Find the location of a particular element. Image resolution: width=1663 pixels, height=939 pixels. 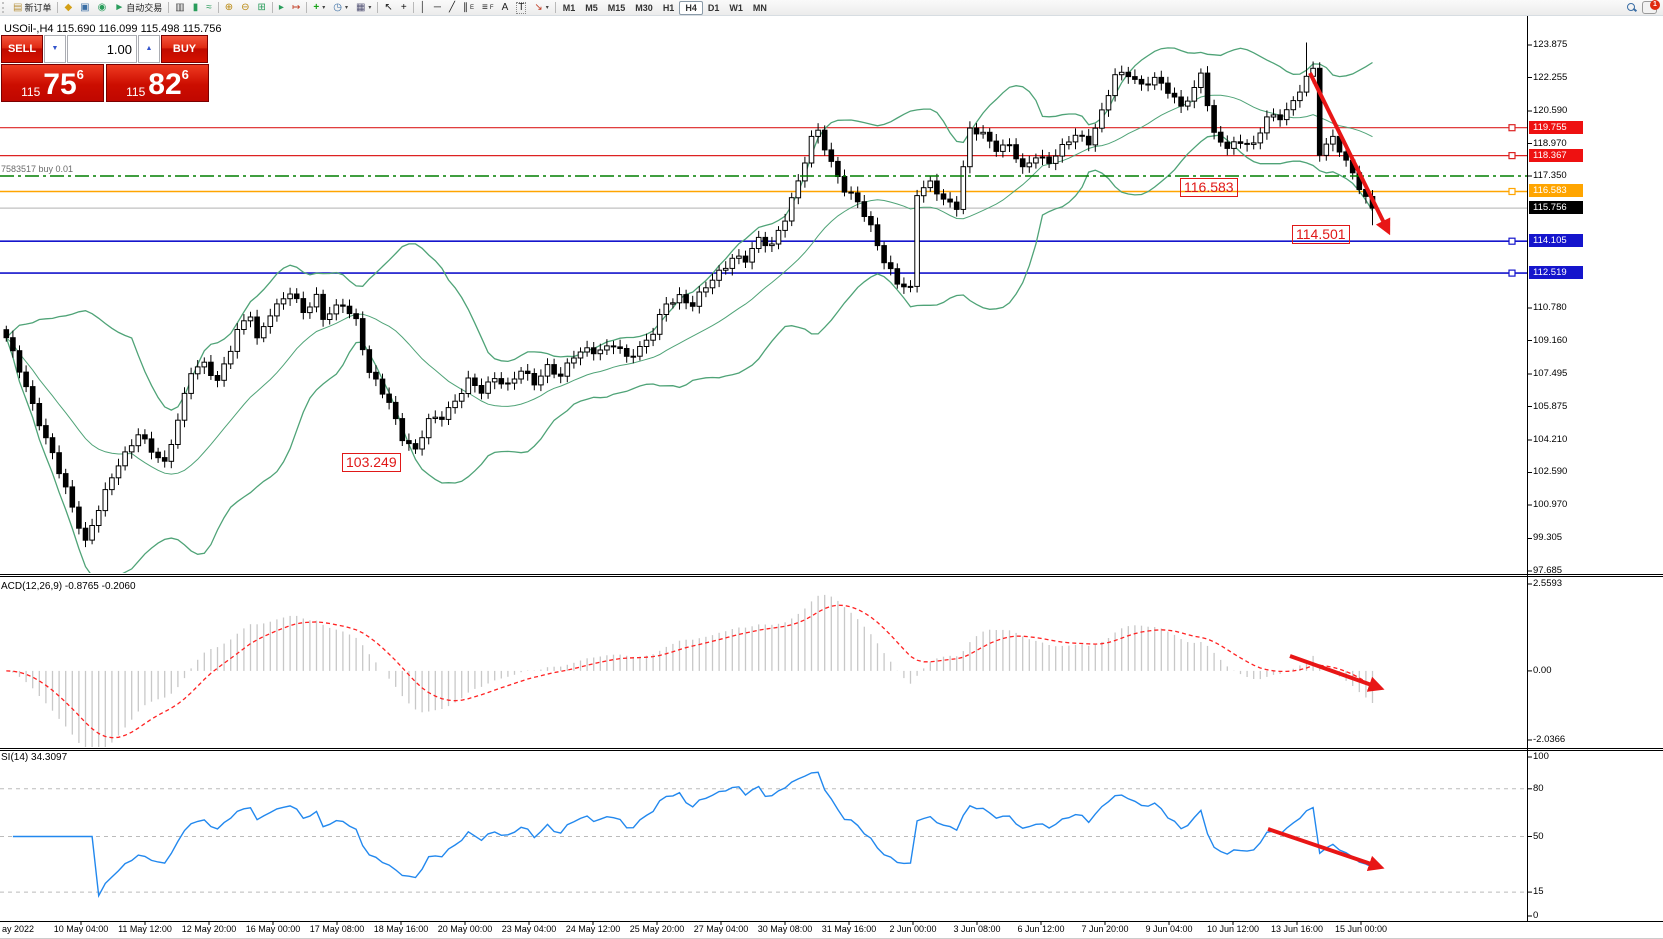

rsi-tick: 0 is located at coordinates (1536, 915).